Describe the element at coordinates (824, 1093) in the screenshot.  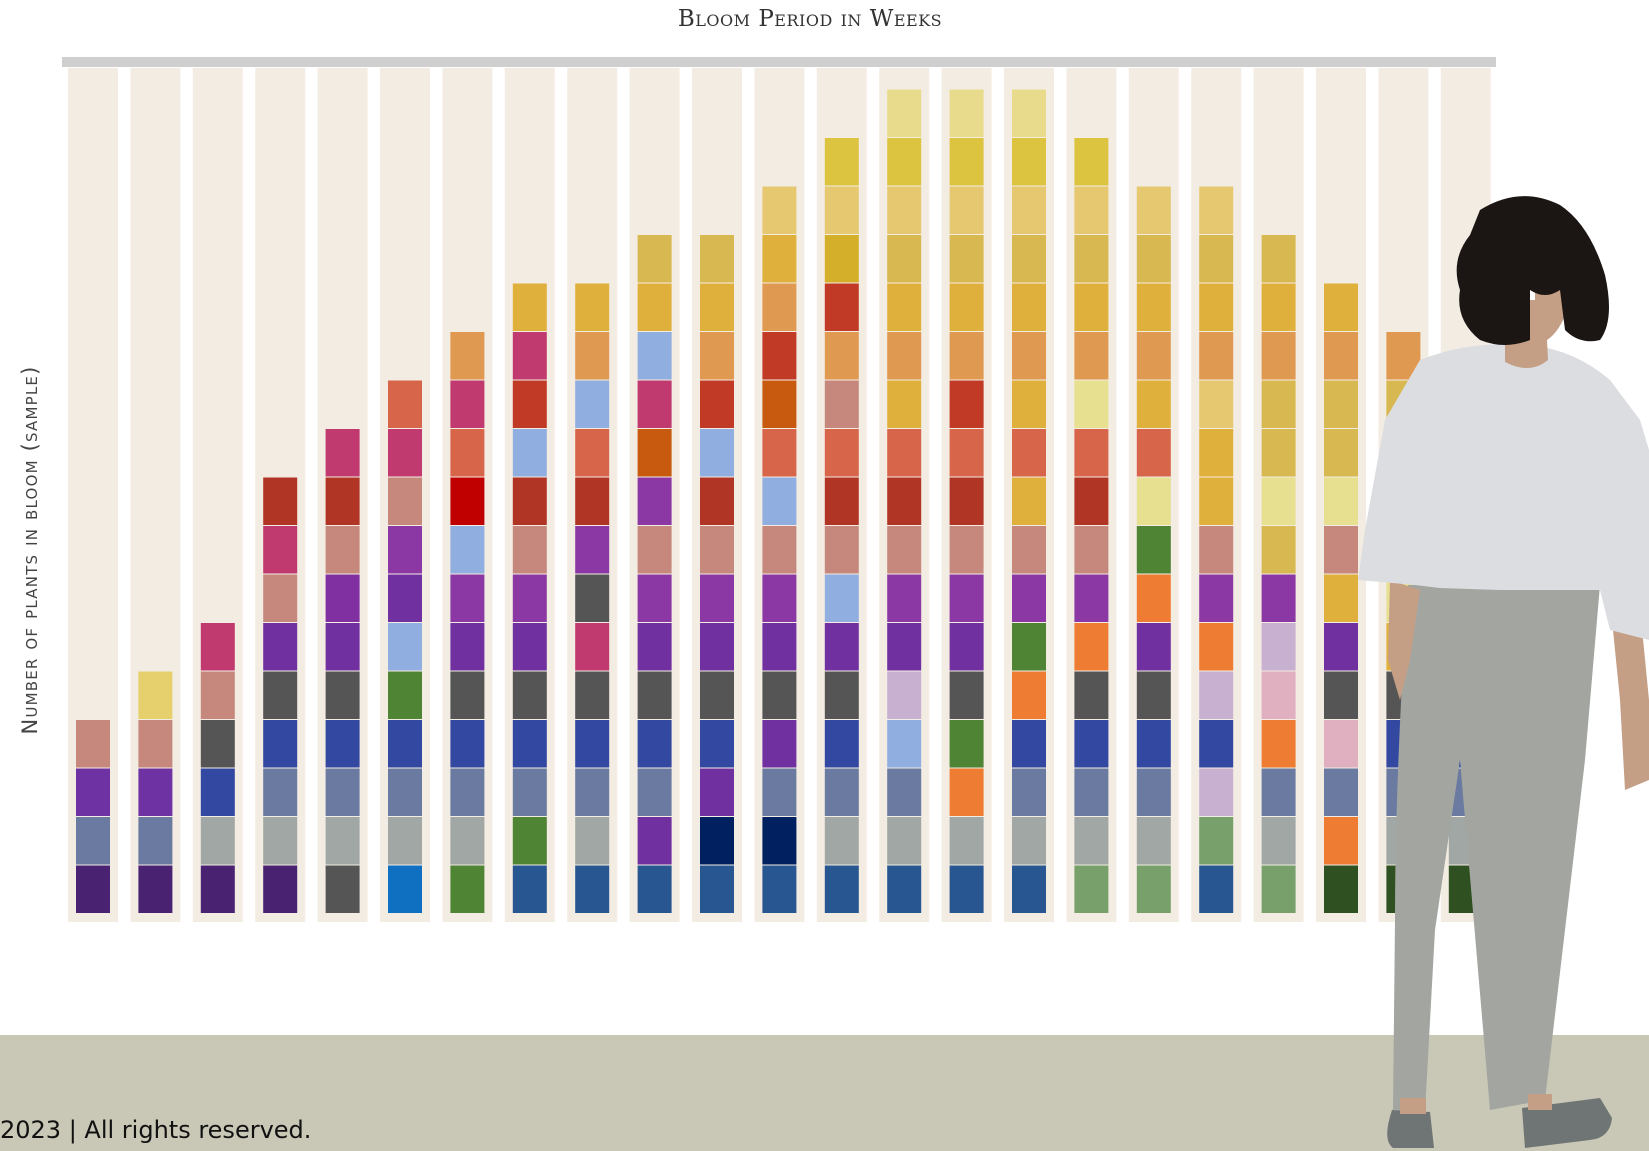
I see `floor` at that location.